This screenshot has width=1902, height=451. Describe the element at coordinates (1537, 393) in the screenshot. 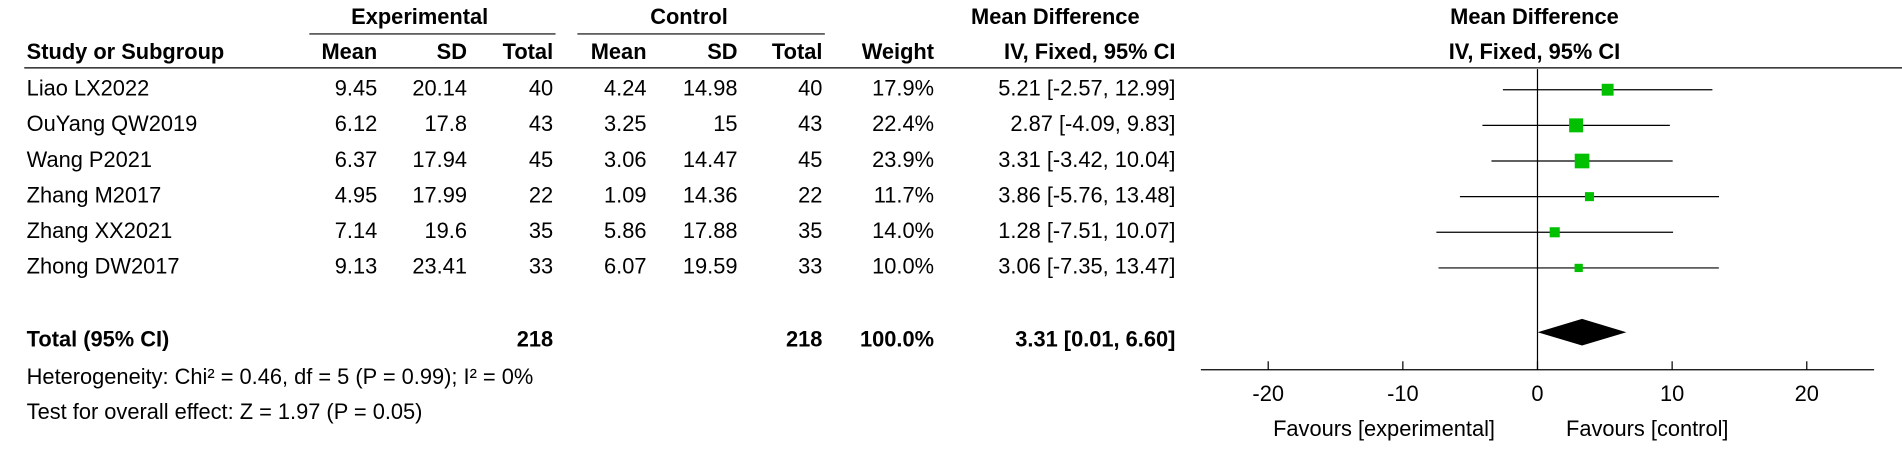

I see `x-tick-label: 0` at that location.